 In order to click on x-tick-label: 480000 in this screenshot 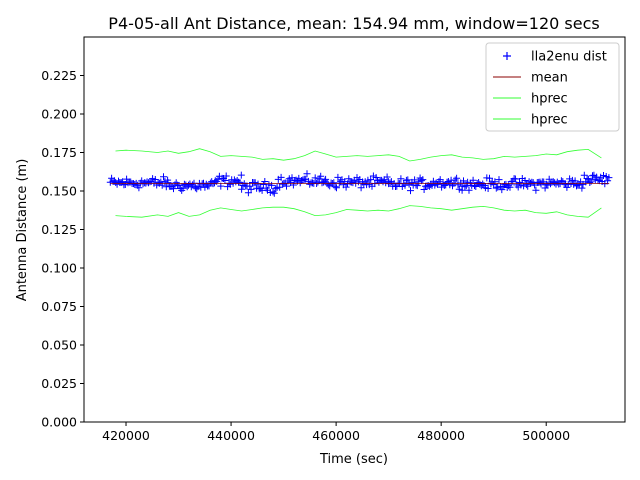, I will do `click(441, 435)`.